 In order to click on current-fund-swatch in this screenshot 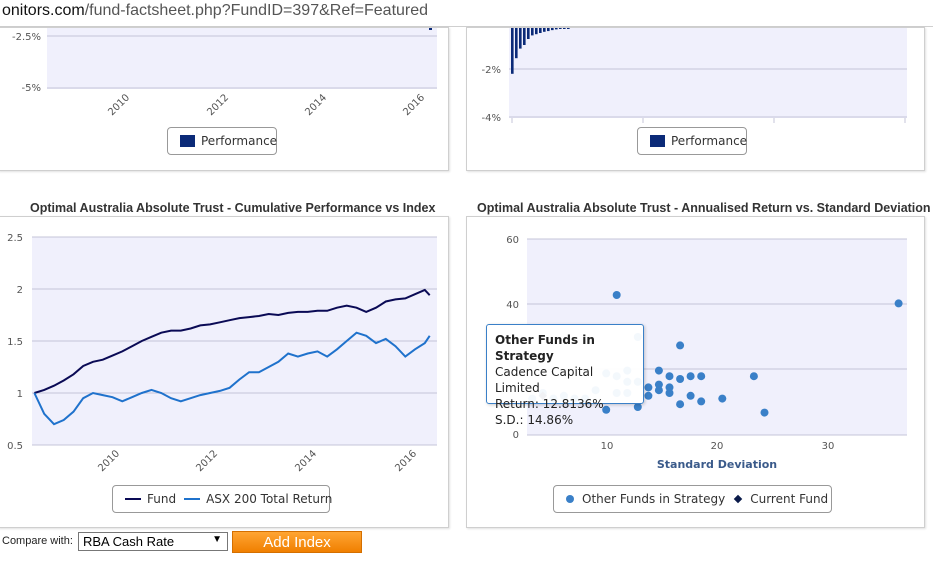, I will do `click(738, 499)`.